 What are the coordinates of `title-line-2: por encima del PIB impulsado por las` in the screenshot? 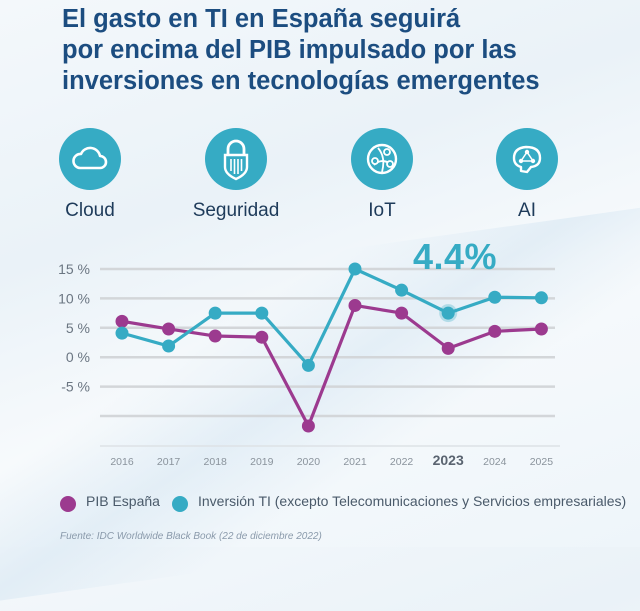 It's located at (289, 50).